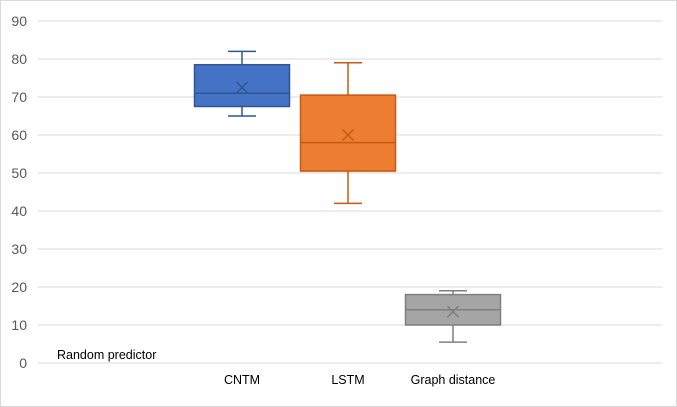  Describe the element at coordinates (23, 363) in the screenshot. I see `y-tick-label-0: 0` at that location.